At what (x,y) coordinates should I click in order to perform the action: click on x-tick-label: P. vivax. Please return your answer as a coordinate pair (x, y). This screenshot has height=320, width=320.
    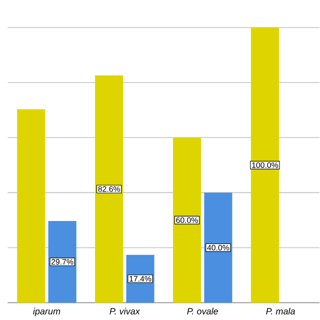
    Looking at the image, I should click on (125, 311).